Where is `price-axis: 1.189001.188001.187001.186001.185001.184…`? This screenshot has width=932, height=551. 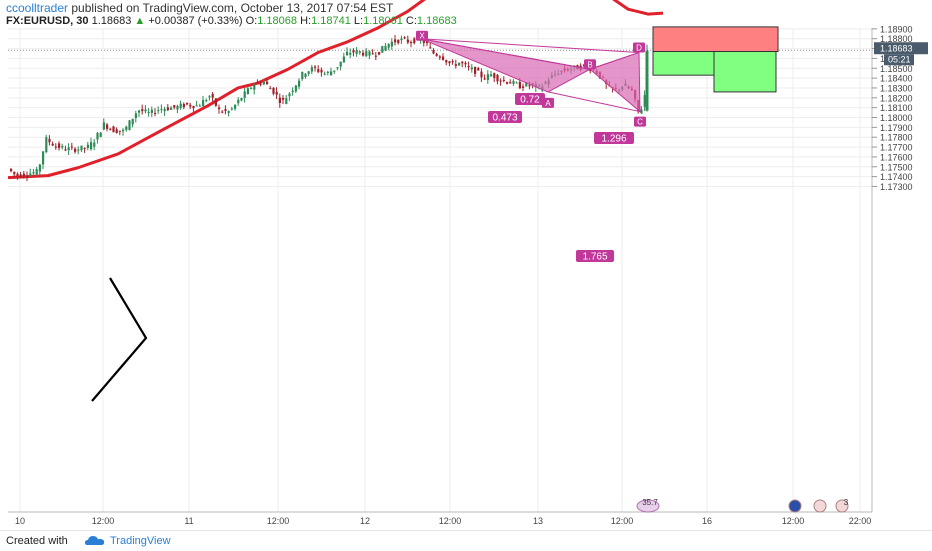 price-axis: 1.189001.188001.187001.186001.185001.184… is located at coordinates (899, 268).